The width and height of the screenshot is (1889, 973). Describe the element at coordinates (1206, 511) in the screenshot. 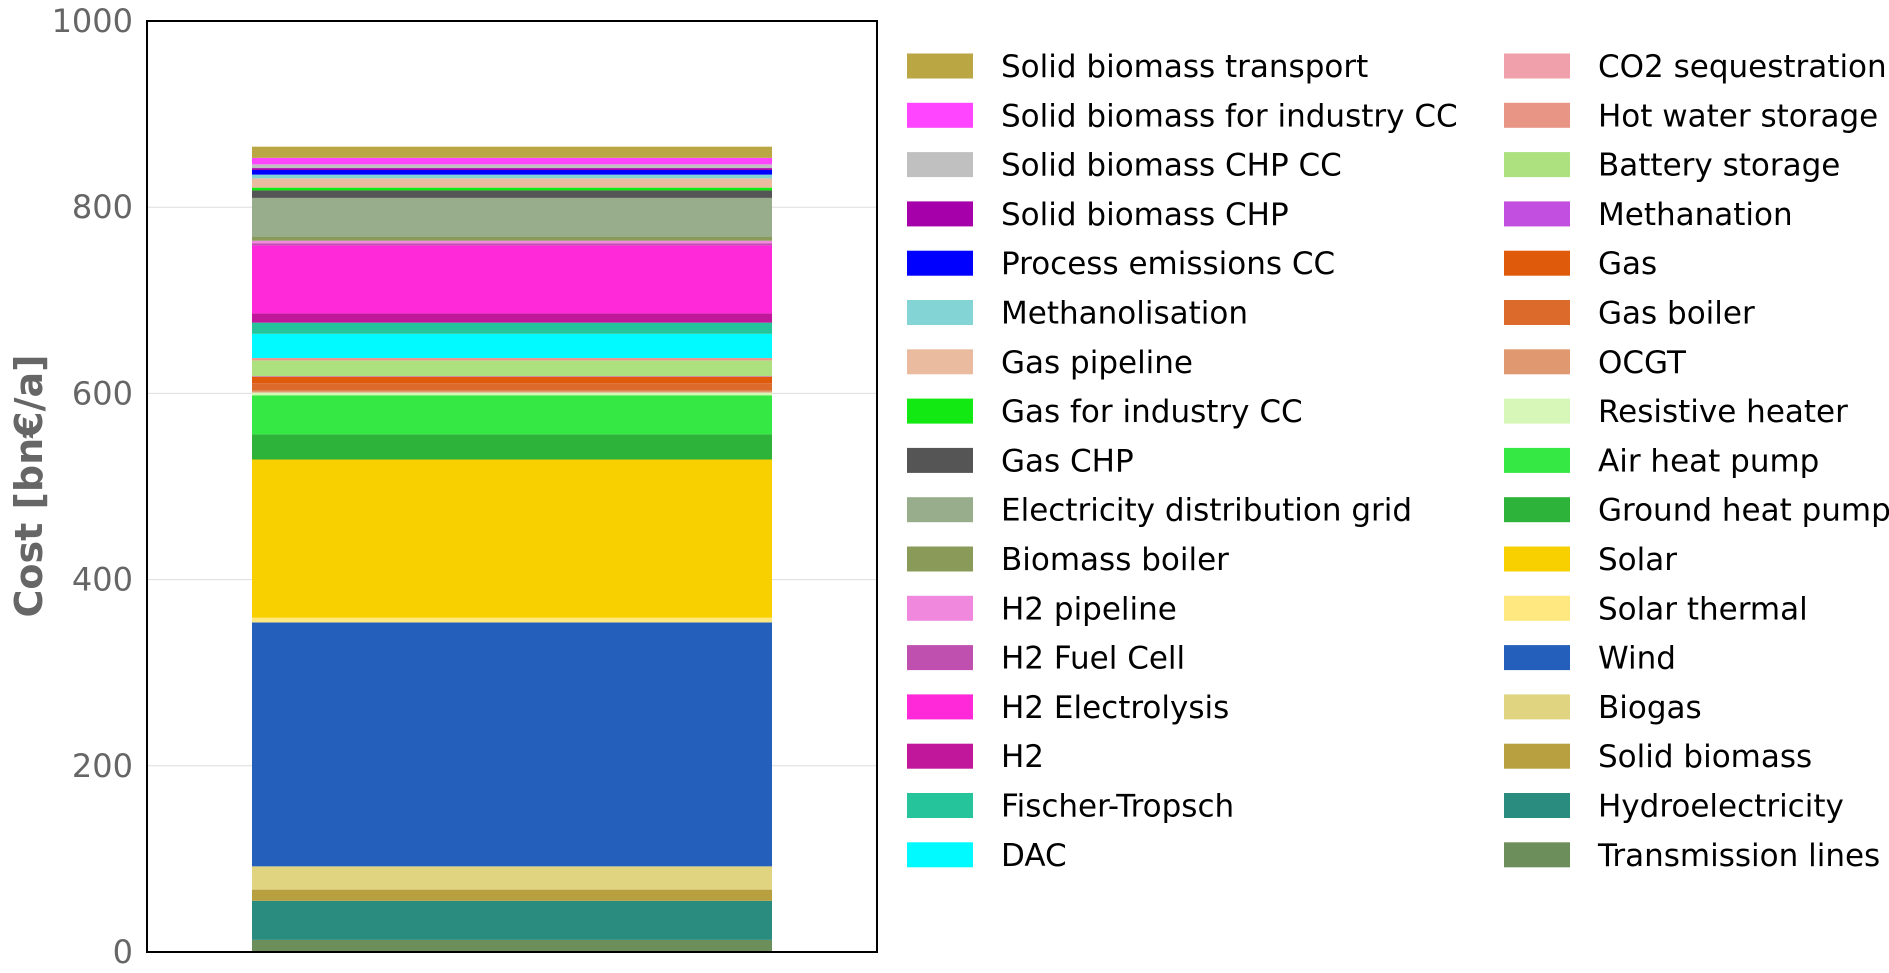

I see `legend-label: Electricity distribution grid` at that location.